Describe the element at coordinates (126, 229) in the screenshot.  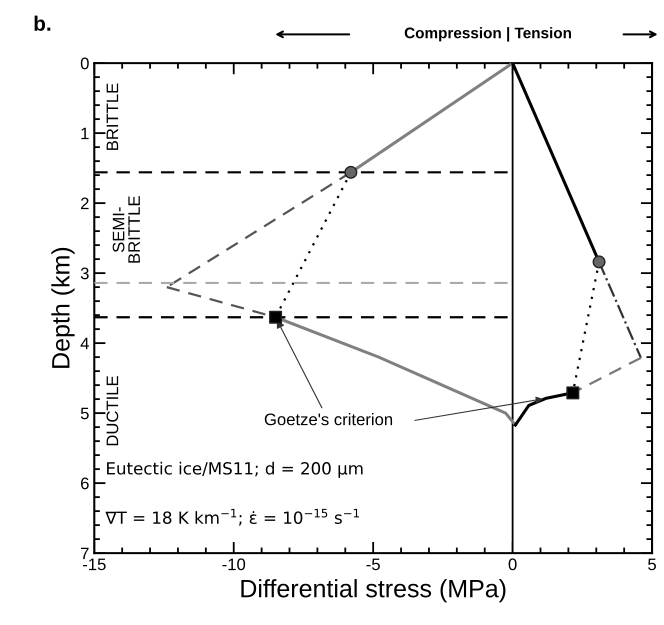
I see `annotation: SEMI- BRITTLE` at that location.